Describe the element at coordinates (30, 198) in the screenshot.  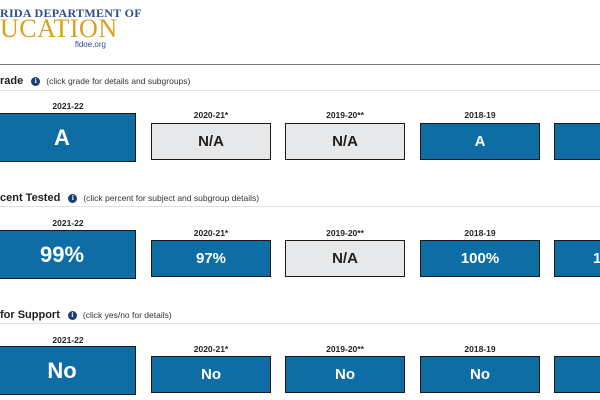
I see `section-heading: cent Tested` at that location.